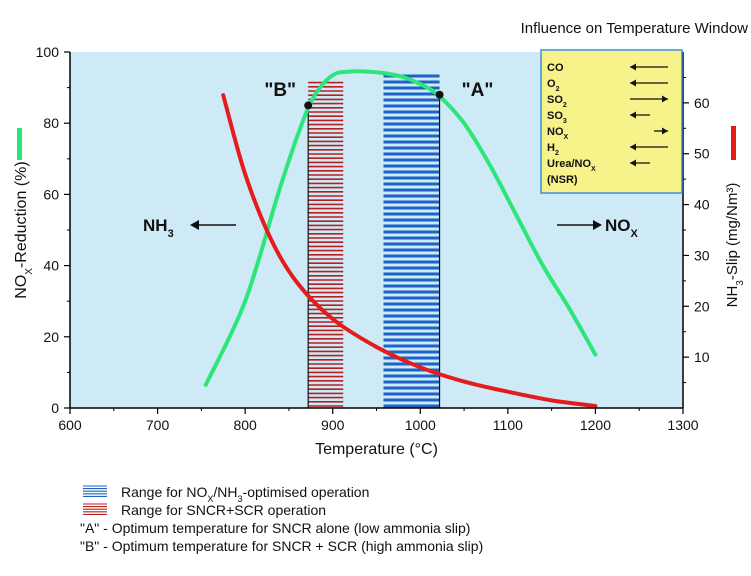  Describe the element at coordinates (508, 425) in the screenshot. I see `x-tick-label: 1100` at that location.